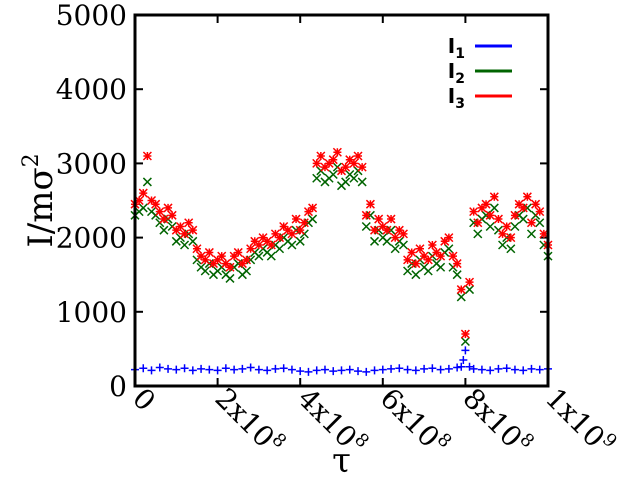 The width and height of the screenshot is (640, 480). Describe the element at coordinates (118, 386) in the screenshot. I see `y-tick-label: 0` at that location.